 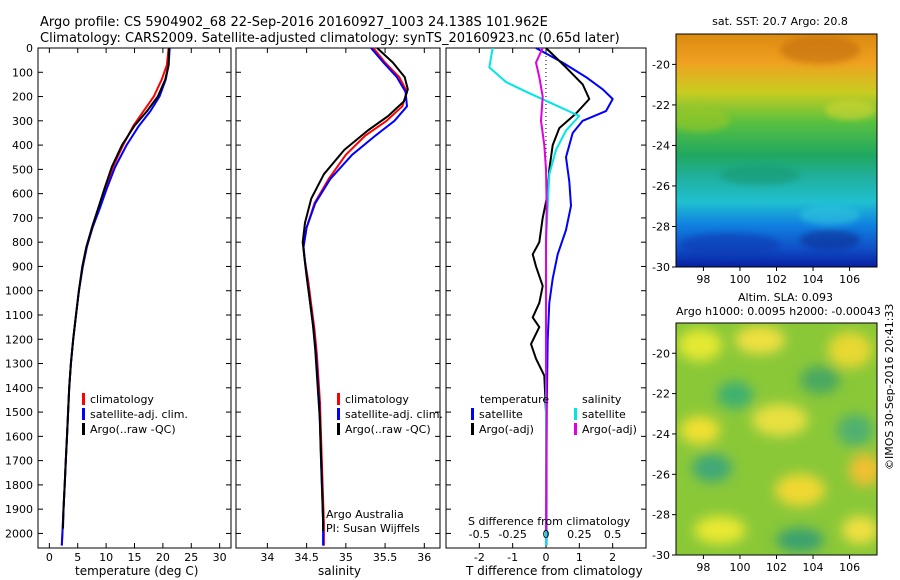 What do you see at coordinates (575, 429) in the screenshot?
I see `legend-swatch-sal-argo` at bounding box center [575, 429].